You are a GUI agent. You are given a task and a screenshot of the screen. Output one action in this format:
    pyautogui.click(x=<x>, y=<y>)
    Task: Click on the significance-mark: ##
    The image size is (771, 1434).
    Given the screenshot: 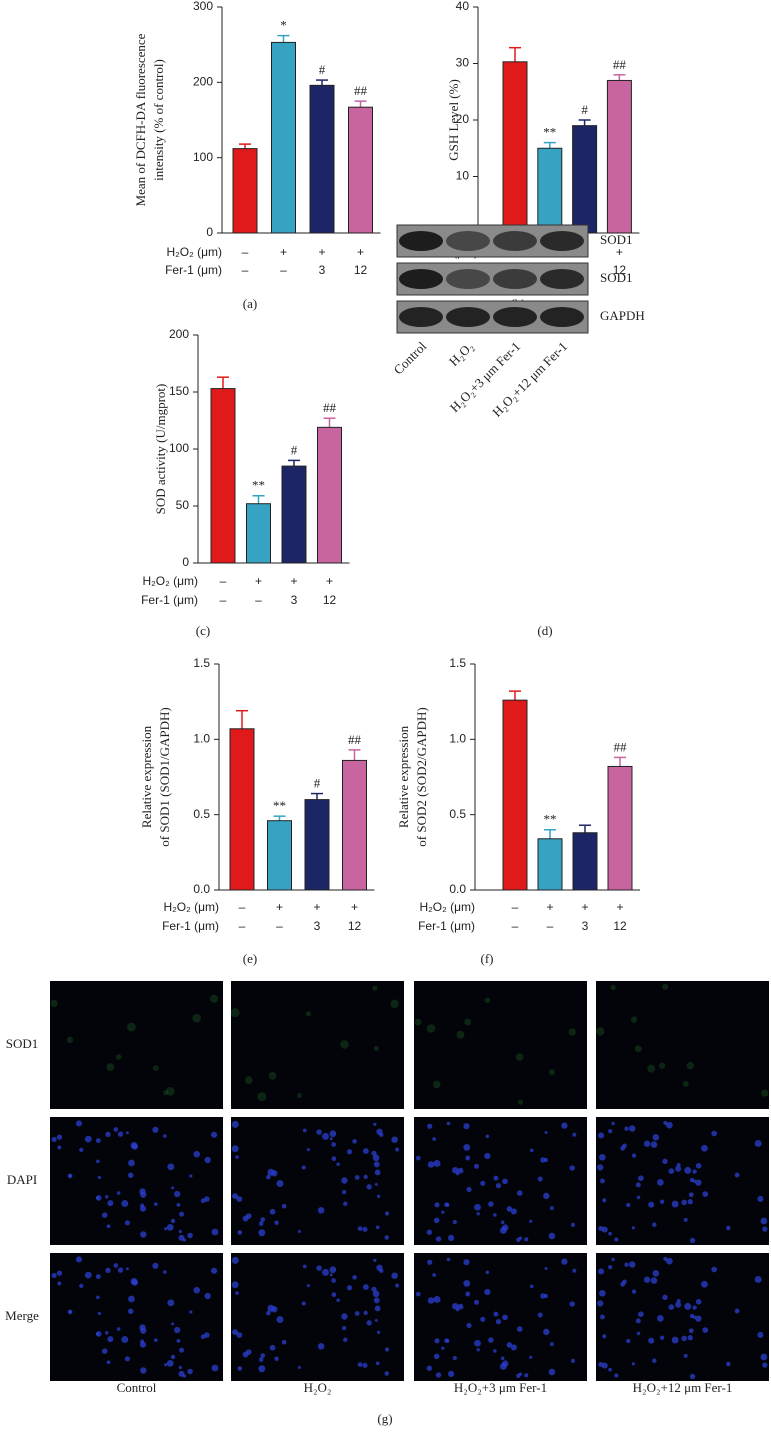 What is the action you would take?
    pyautogui.click(x=620, y=64)
    